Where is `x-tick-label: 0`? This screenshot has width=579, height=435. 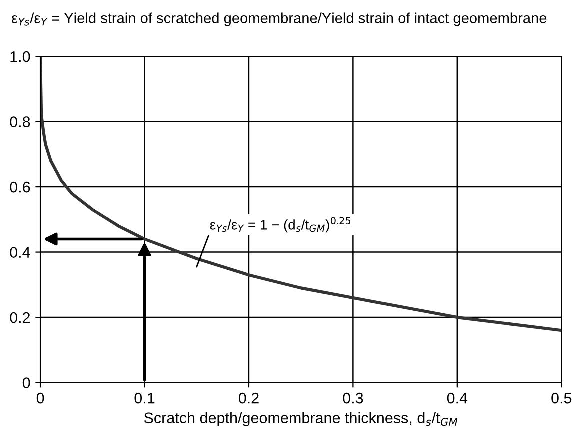 x-tick-label: 0 is located at coordinates (40, 398).